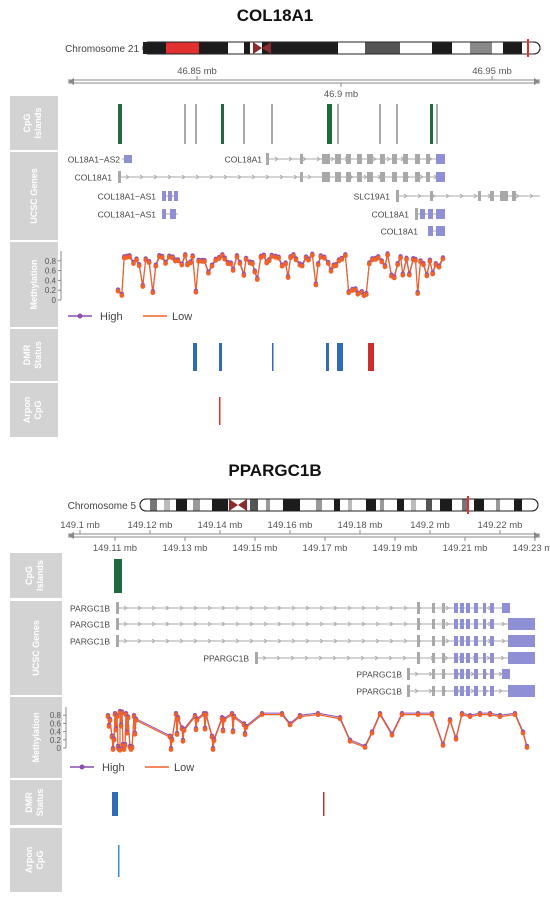  What do you see at coordinates (317, 732) in the screenshot?
I see `methylation-low-line` at bounding box center [317, 732].